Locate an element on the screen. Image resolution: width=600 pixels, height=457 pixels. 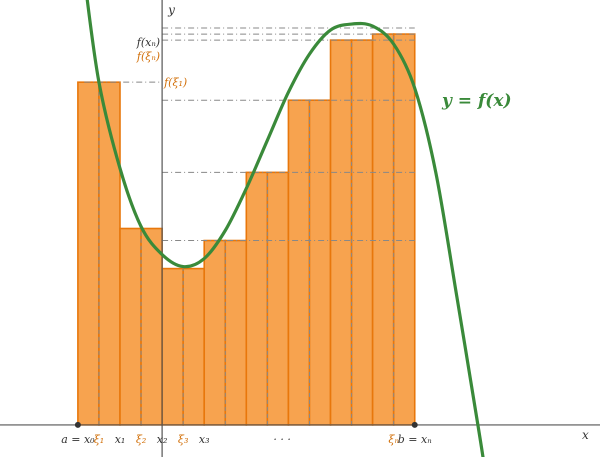
x-tick-label-2: x₁ is located at coordinates (120, 439).